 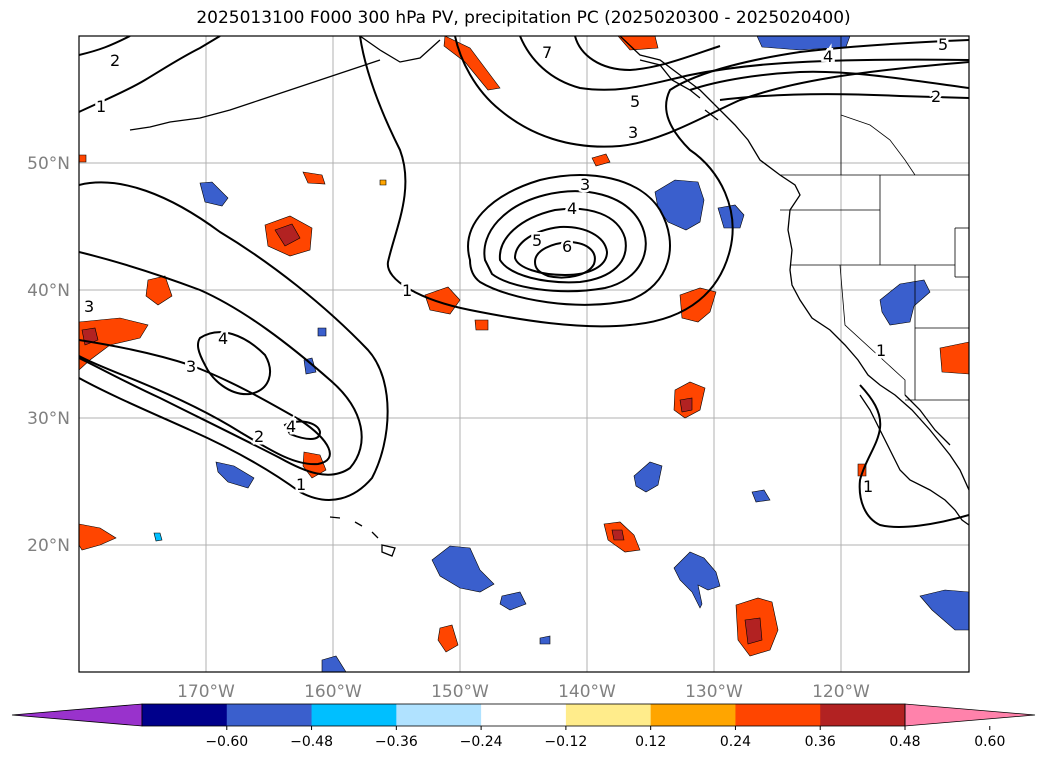 I want to click on colorbar-tick-label: 0.60, so click(x=989, y=742).